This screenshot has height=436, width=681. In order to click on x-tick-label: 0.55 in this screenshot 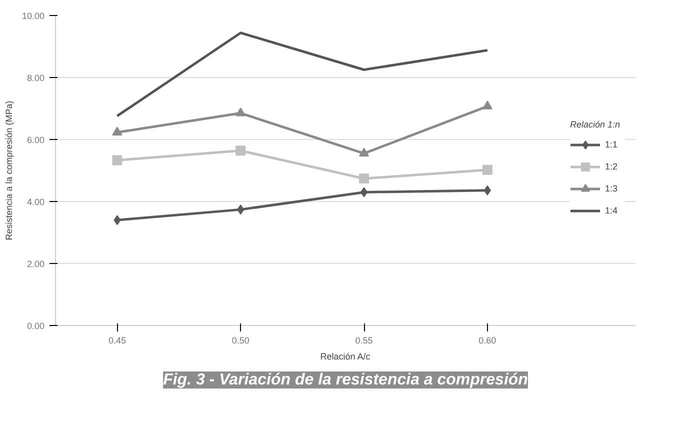, I will do `click(364, 341)`.